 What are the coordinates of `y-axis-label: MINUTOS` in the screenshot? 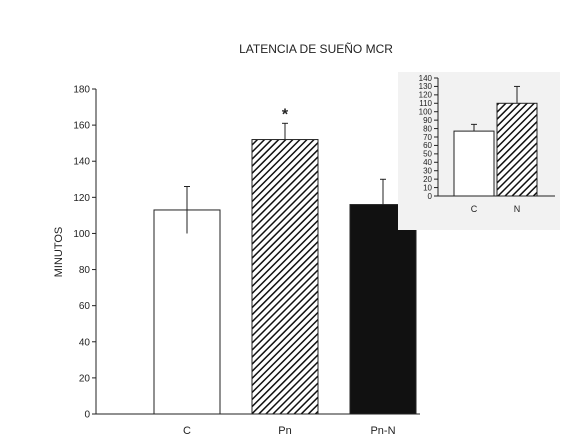 It's located at (59, 252).